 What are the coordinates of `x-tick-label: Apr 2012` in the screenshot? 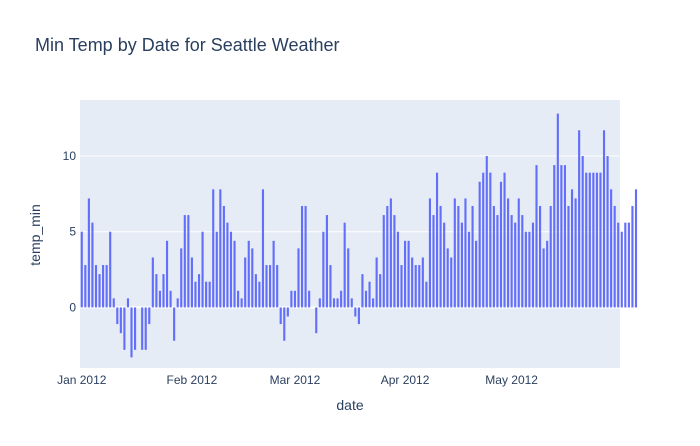 It's located at (405, 380).